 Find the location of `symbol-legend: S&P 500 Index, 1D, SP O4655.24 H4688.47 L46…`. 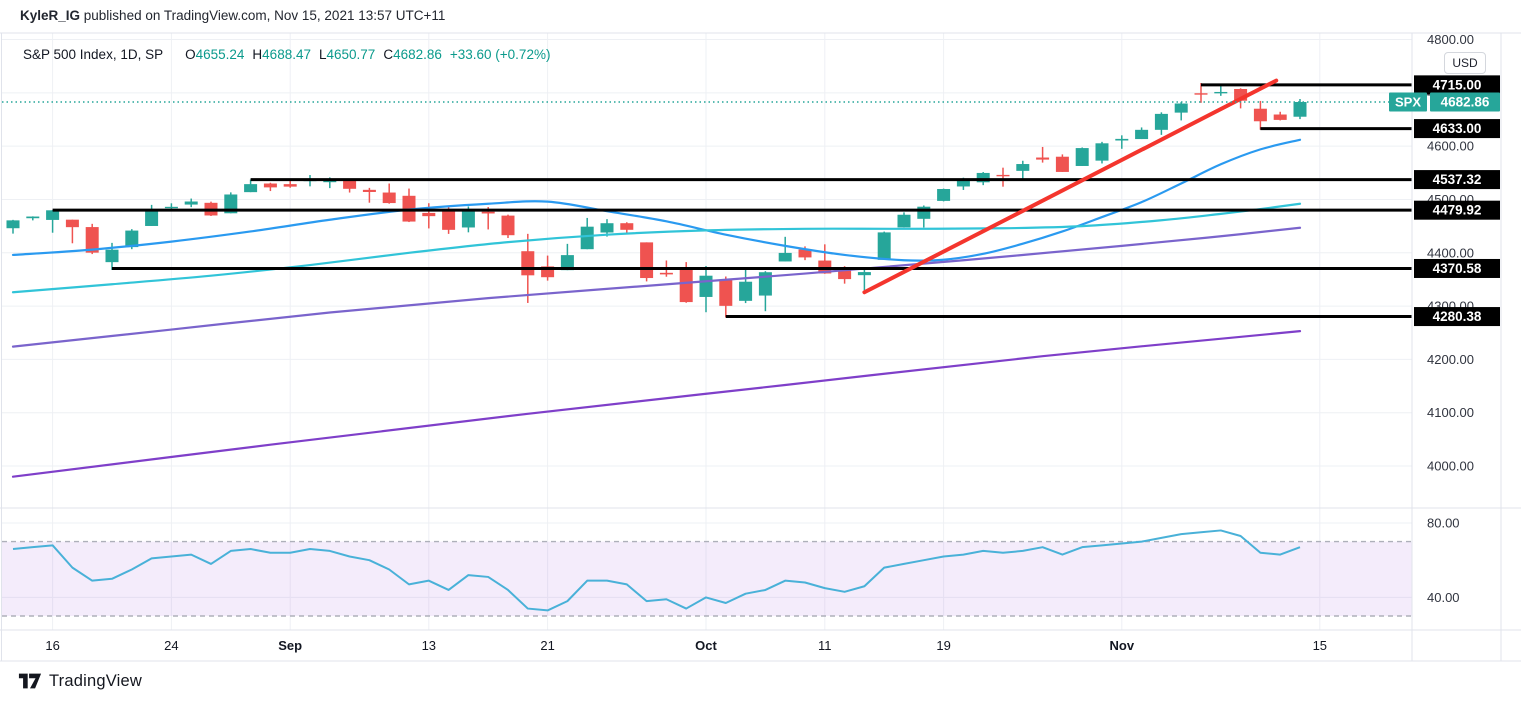

symbol-legend: S&P 500 Index, 1D, SP O4655.24 H4688.47 L46… is located at coordinates (286, 54).